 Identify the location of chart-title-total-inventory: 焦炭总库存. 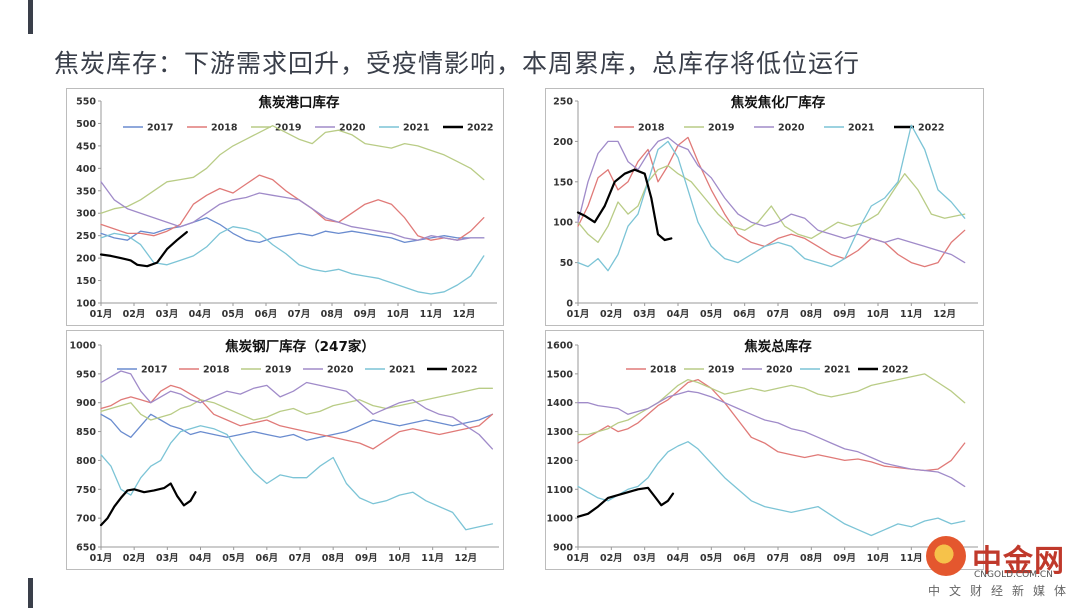
(777, 346).